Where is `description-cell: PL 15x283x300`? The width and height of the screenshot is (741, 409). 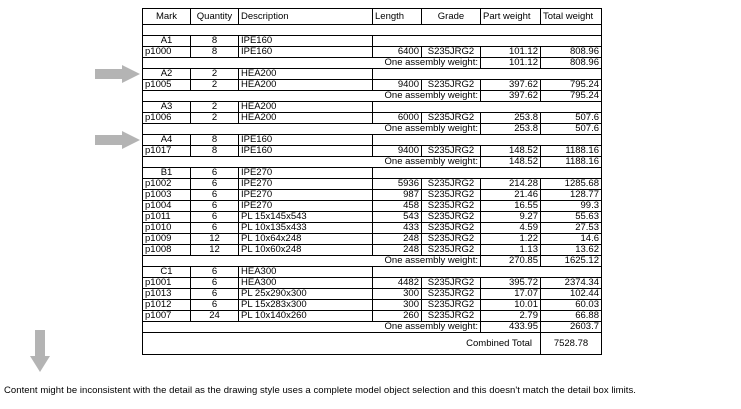 description-cell: PL 15x283x300 is located at coordinates (305, 305).